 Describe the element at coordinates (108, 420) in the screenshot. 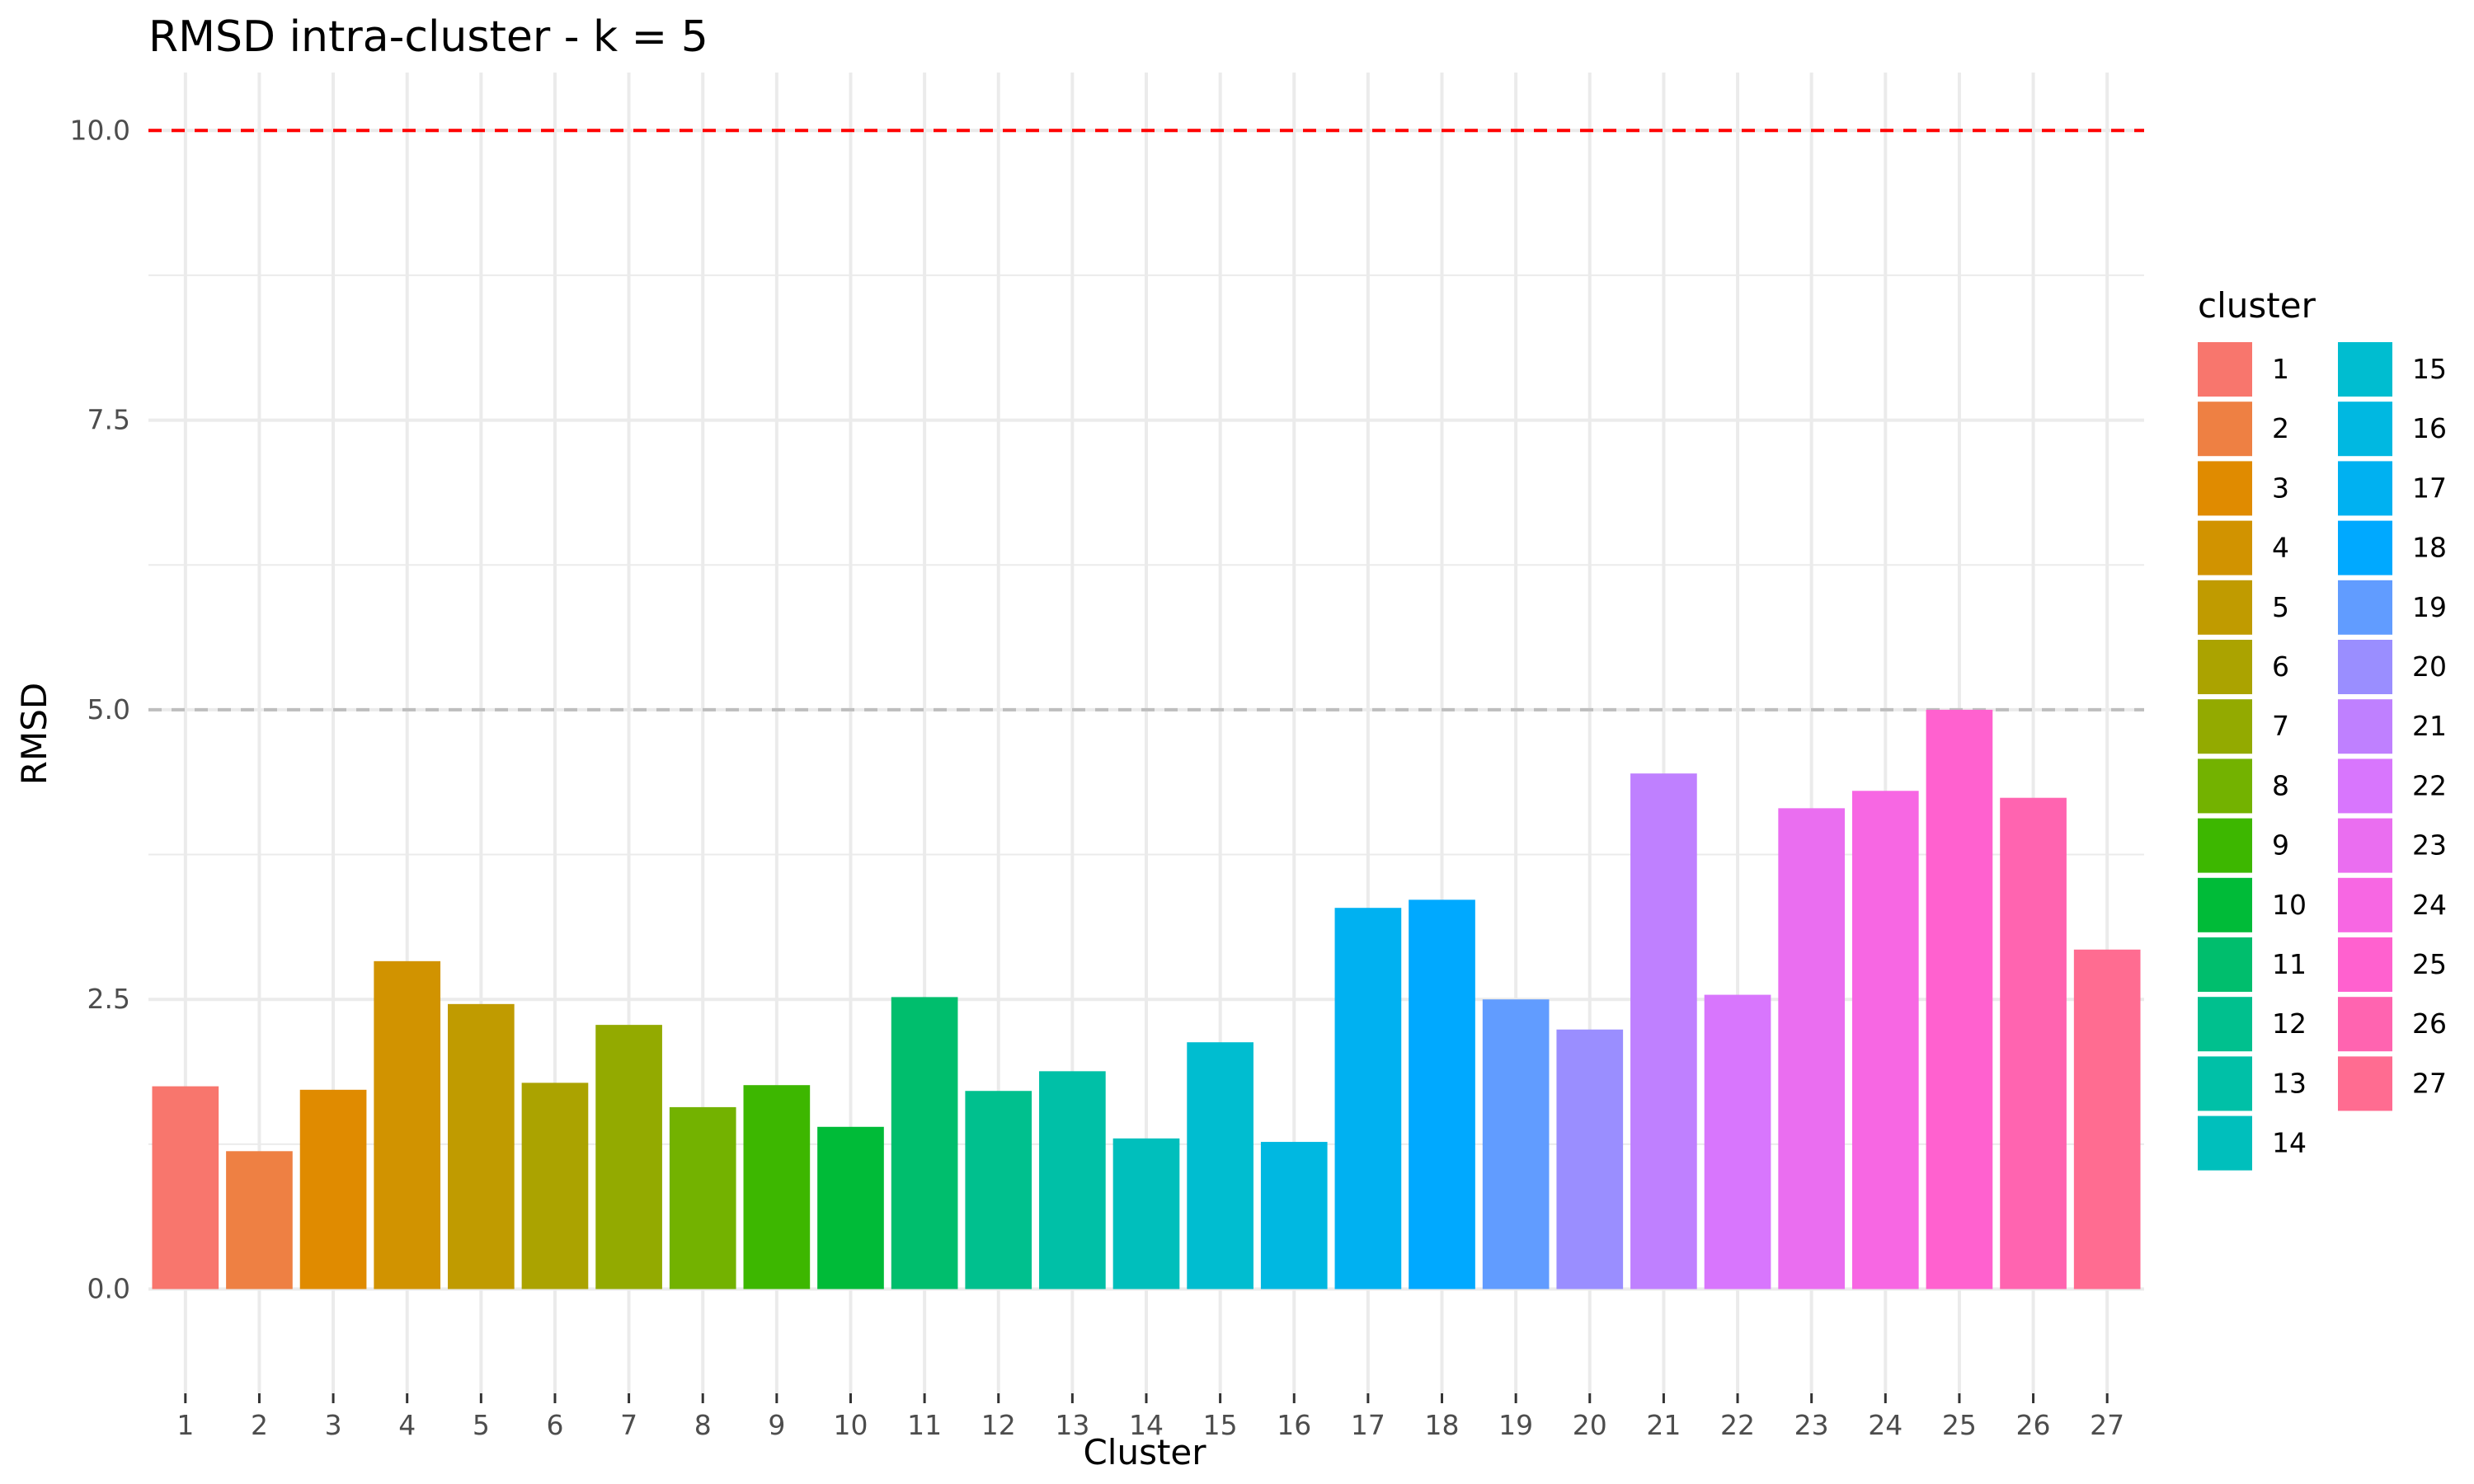

I see `y-tick-label: 7.5` at that location.